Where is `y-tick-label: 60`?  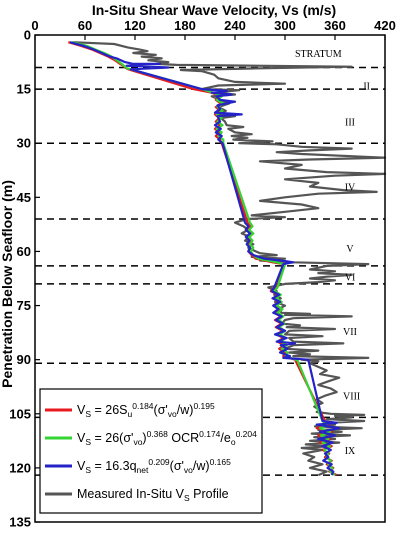 y-tick-label: 60 is located at coordinates (24, 251).